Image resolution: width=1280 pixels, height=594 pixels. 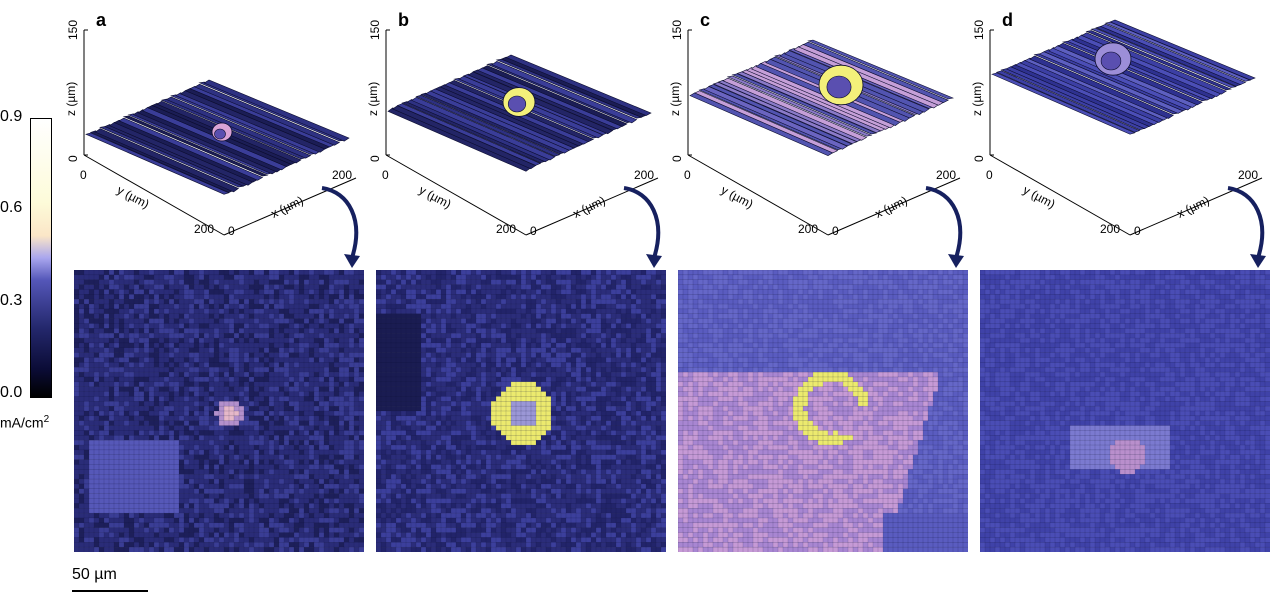 I want to click on scale-bar-label: 50 µm, so click(x=94, y=574).